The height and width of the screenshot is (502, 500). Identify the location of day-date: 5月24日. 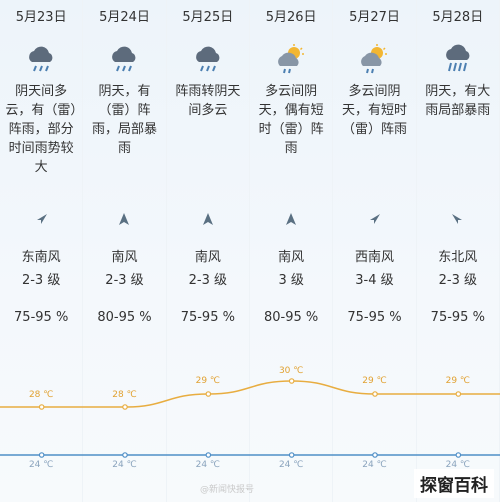
(124, 17).